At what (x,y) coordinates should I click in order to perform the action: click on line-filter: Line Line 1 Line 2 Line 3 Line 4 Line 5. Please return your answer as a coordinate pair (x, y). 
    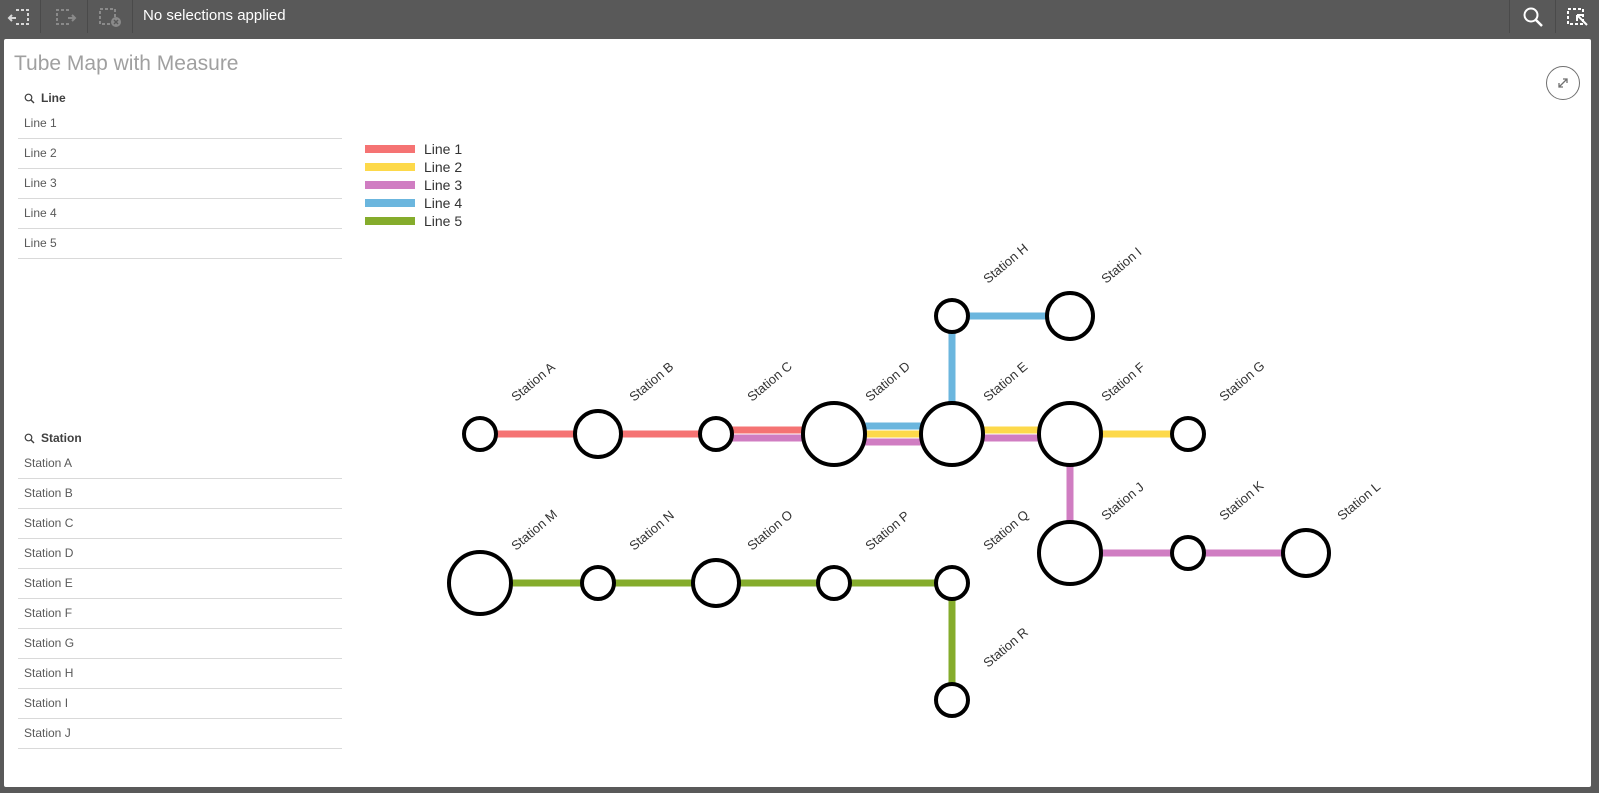
    Looking at the image, I should click on (180, 173).